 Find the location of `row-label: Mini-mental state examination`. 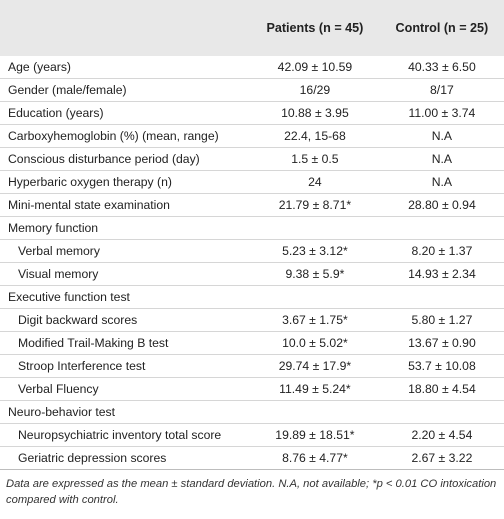

row-label: Mini-mental state examination is located at coordinates (125, 205).